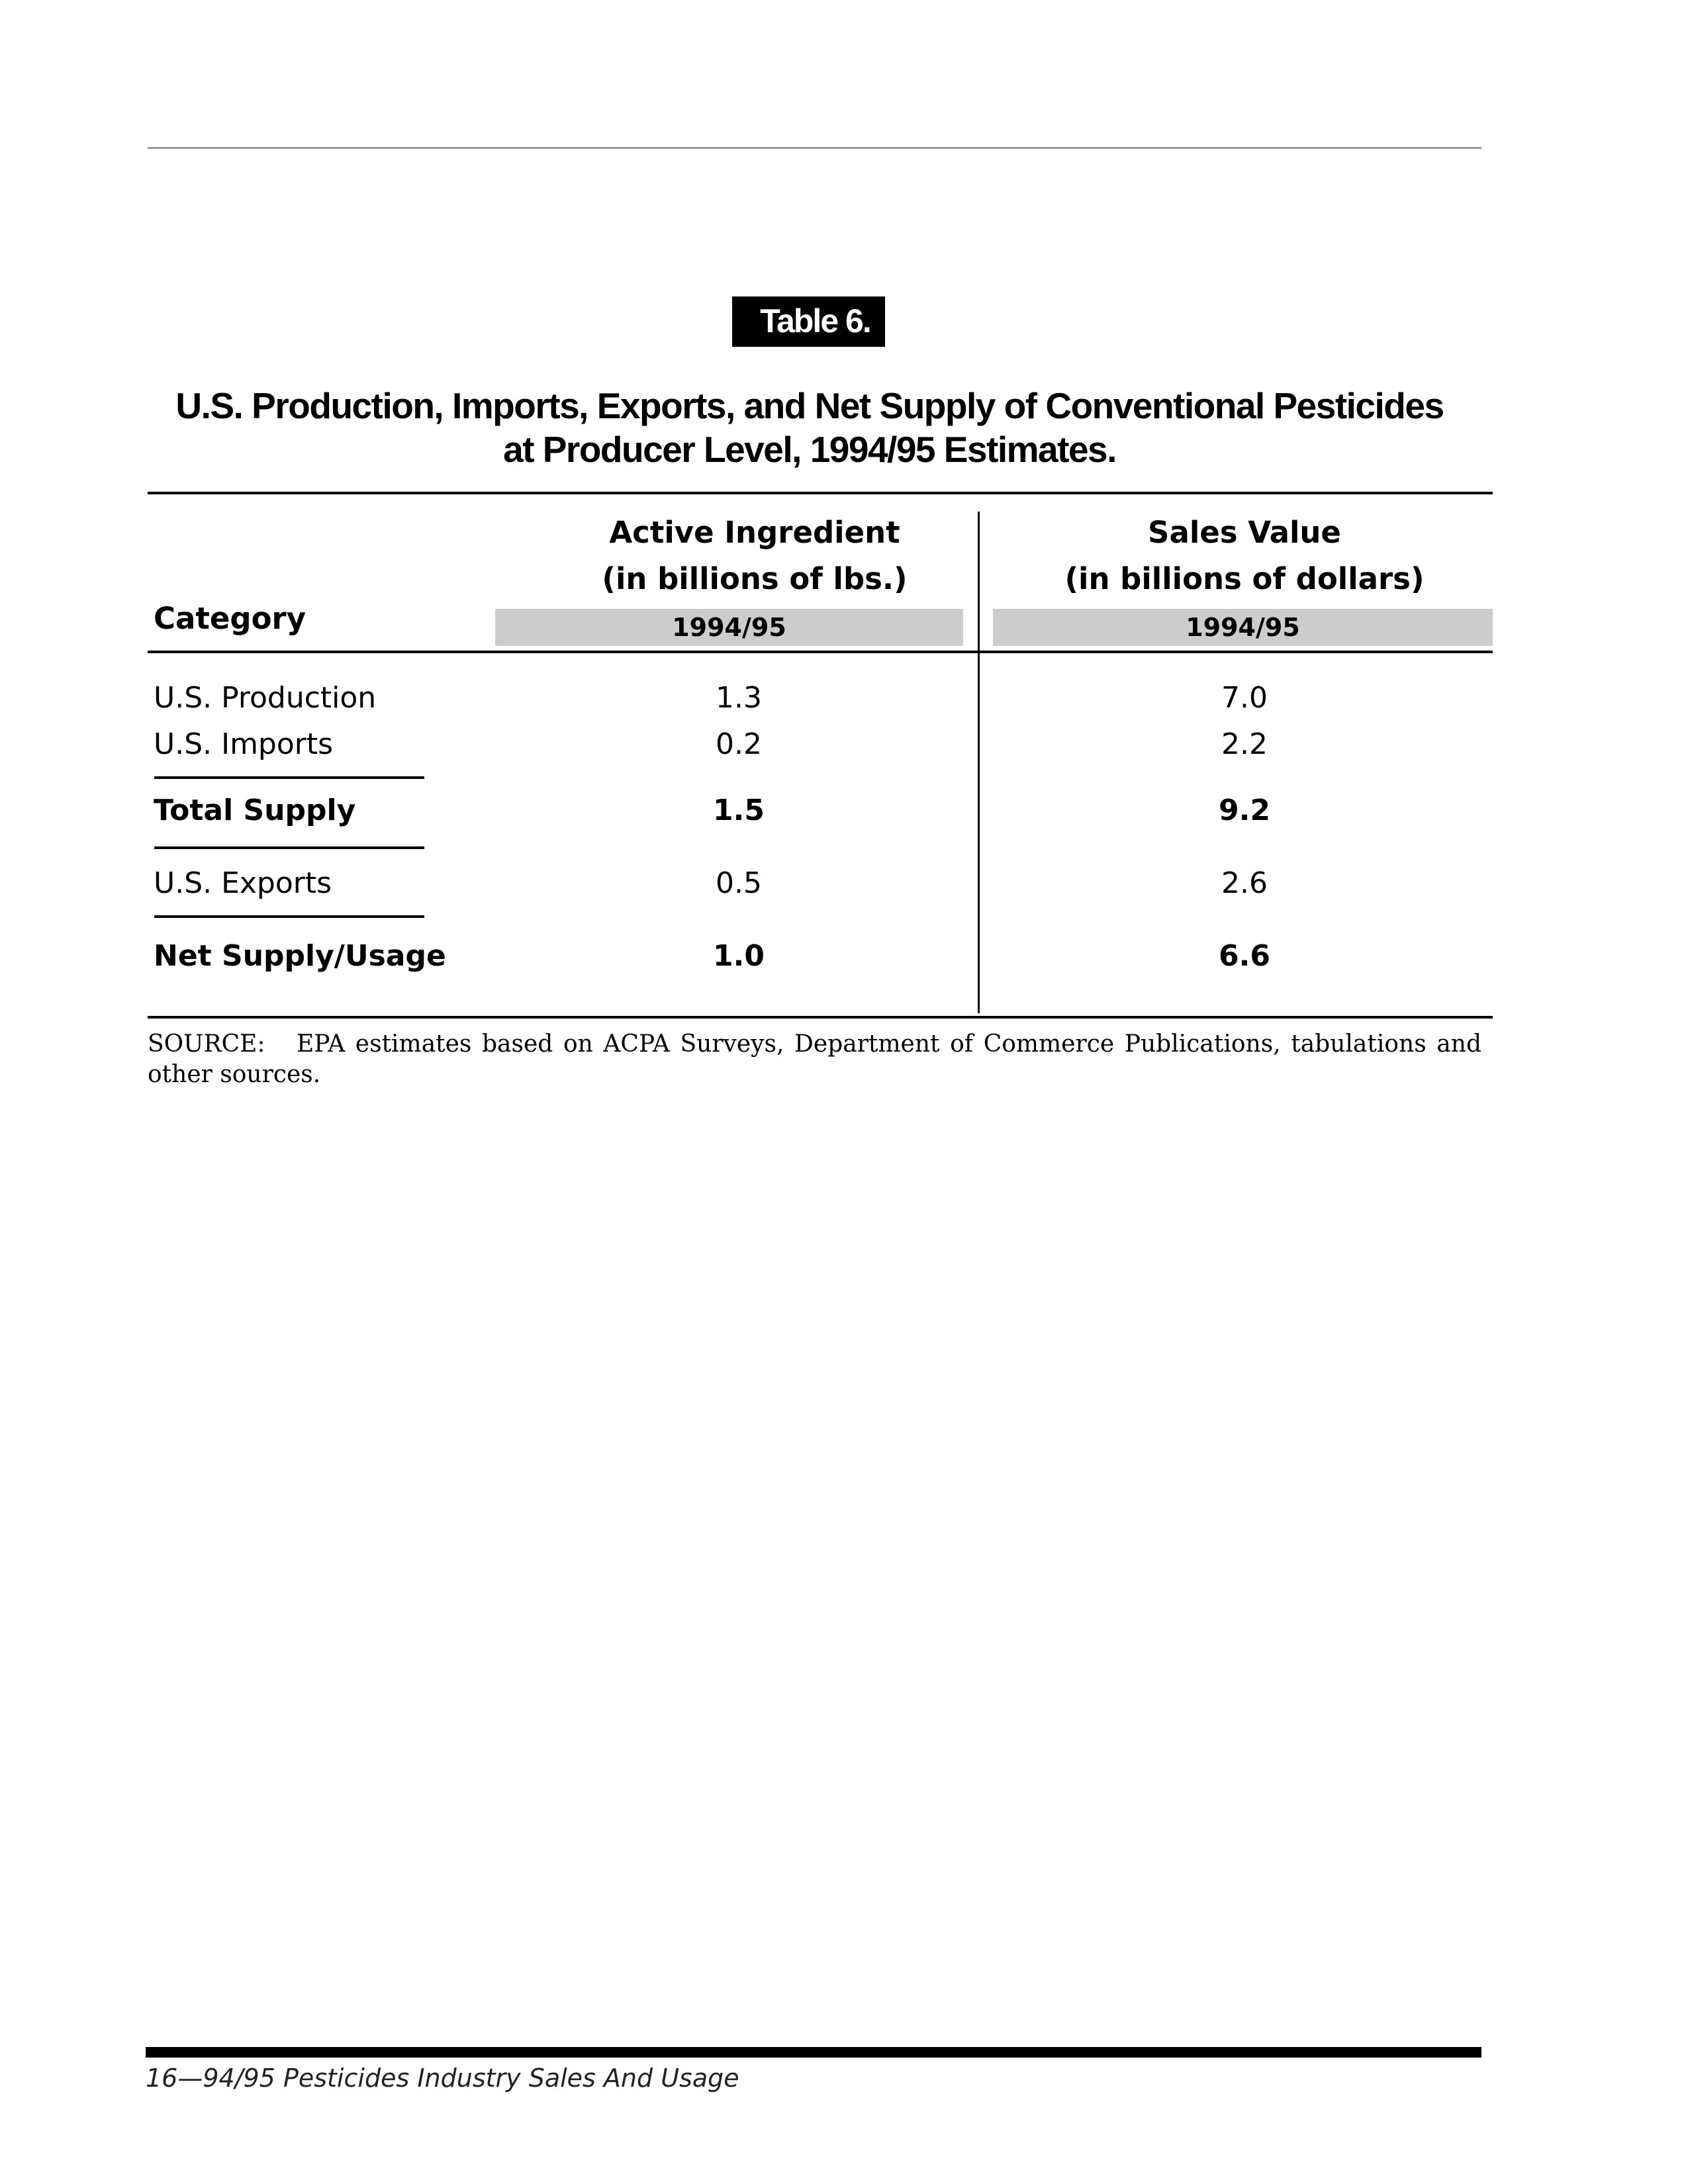 The width and height of the screenshot is (1688, 2184). I want to click on sales-value-header: Sales Value (in billions of dollars), so click(1244, 556).